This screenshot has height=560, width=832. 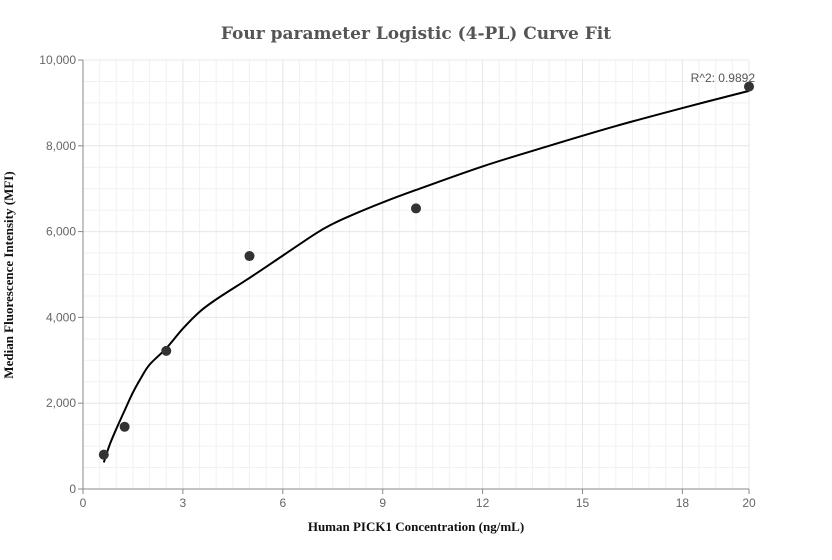 What do you see at coordinates (183, 503) in the screenshot?
I see `x-tick-label: 3` at bounding box center [183, 503].